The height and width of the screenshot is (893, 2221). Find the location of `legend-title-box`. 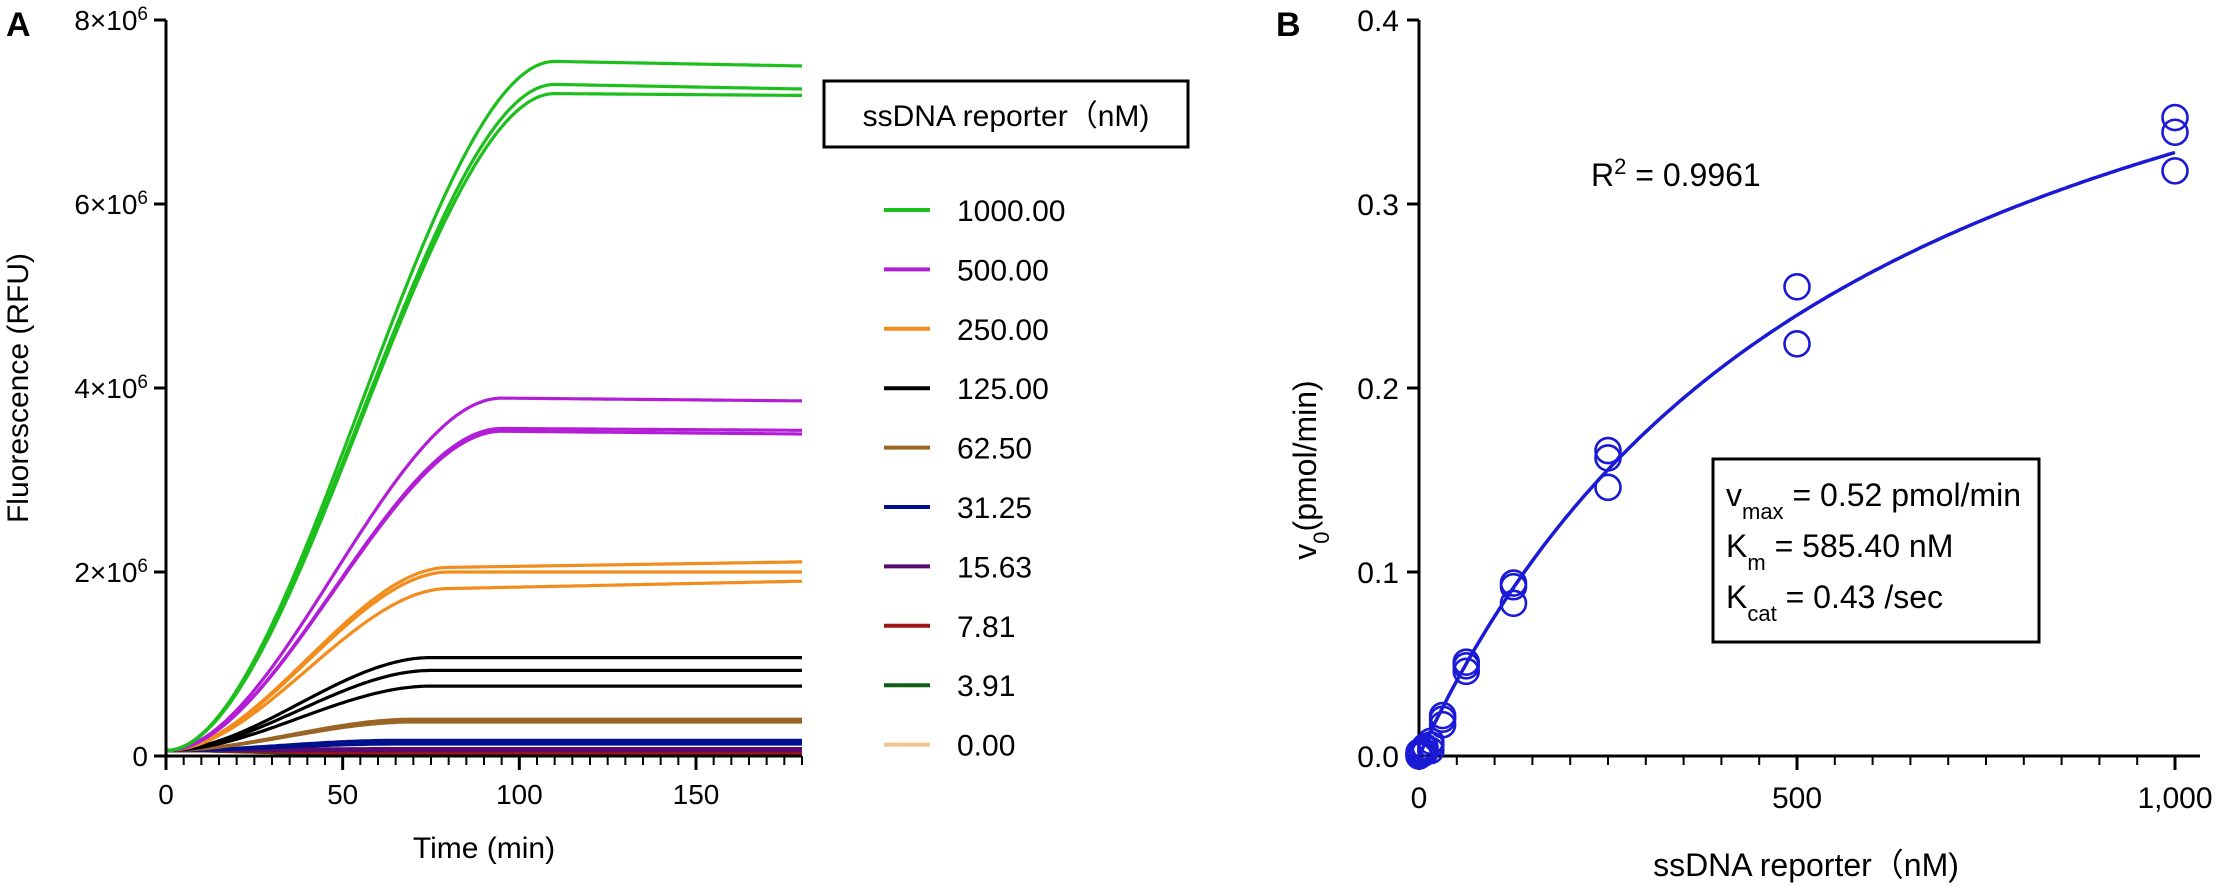

legend-title-box is located at coordinates (1006, 114).